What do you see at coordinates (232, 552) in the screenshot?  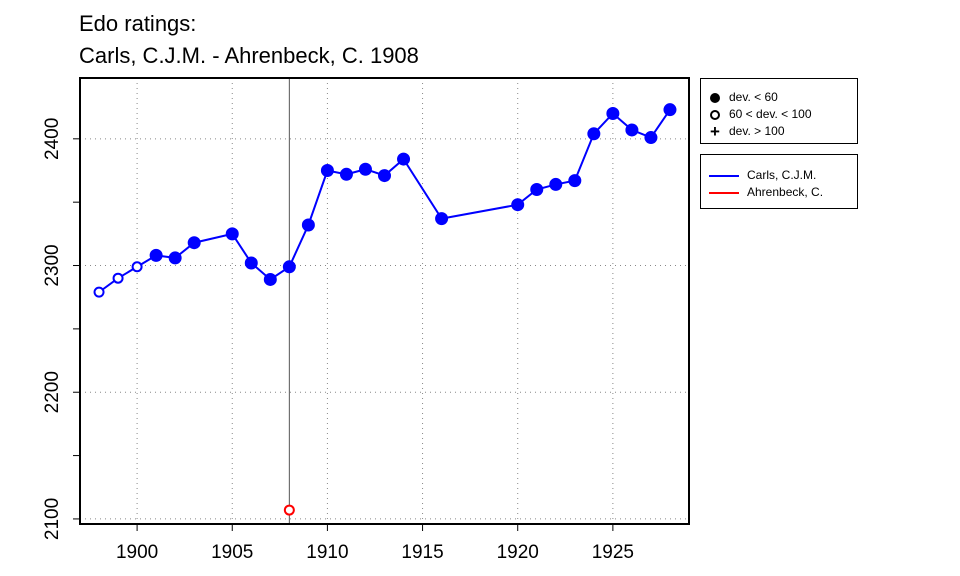 I see `x-tick-label: 1905` at bounding box center [232, 552].